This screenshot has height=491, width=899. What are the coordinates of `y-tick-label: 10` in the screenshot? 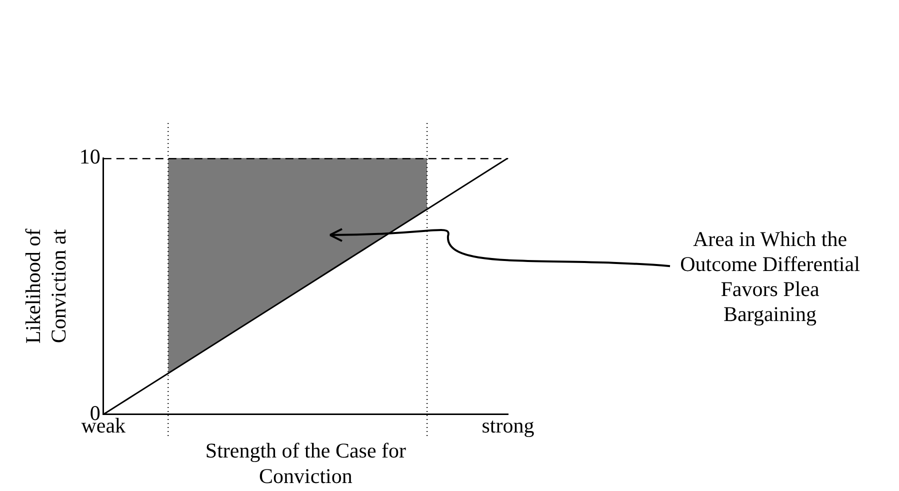 It's located at (89, 156).